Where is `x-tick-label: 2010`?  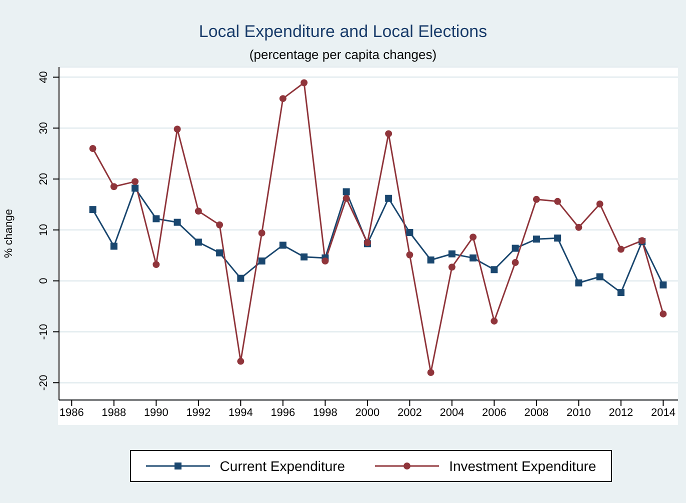
x-tick-label: 2010 is located at coordinates (578, 412).